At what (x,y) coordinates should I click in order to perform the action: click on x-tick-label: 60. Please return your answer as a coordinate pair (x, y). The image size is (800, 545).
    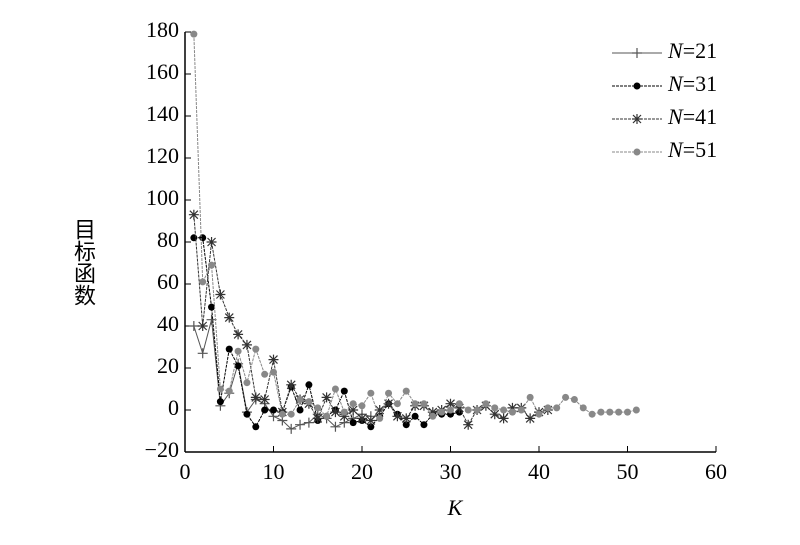
    Looking at the image, I should click on (716, 471).